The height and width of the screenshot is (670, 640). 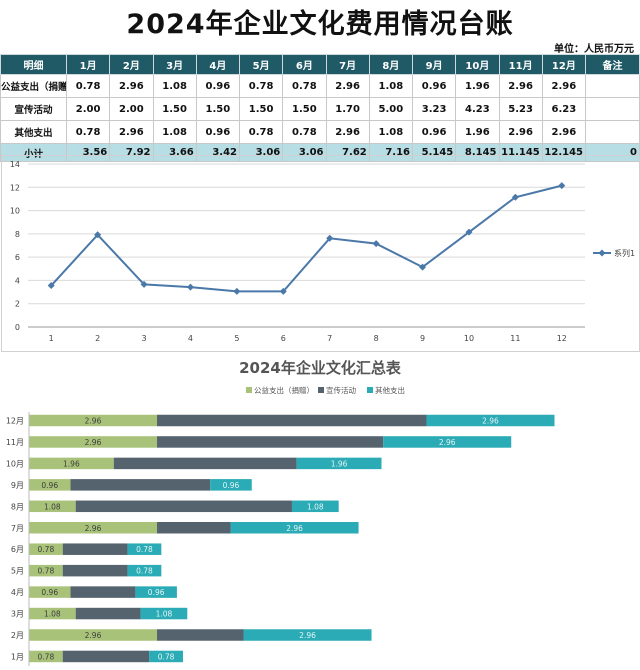 What do you see at coordinates (434, 109) in the screenshot?
I see `table-cell: 3.23` at bounding box center [434, 109].